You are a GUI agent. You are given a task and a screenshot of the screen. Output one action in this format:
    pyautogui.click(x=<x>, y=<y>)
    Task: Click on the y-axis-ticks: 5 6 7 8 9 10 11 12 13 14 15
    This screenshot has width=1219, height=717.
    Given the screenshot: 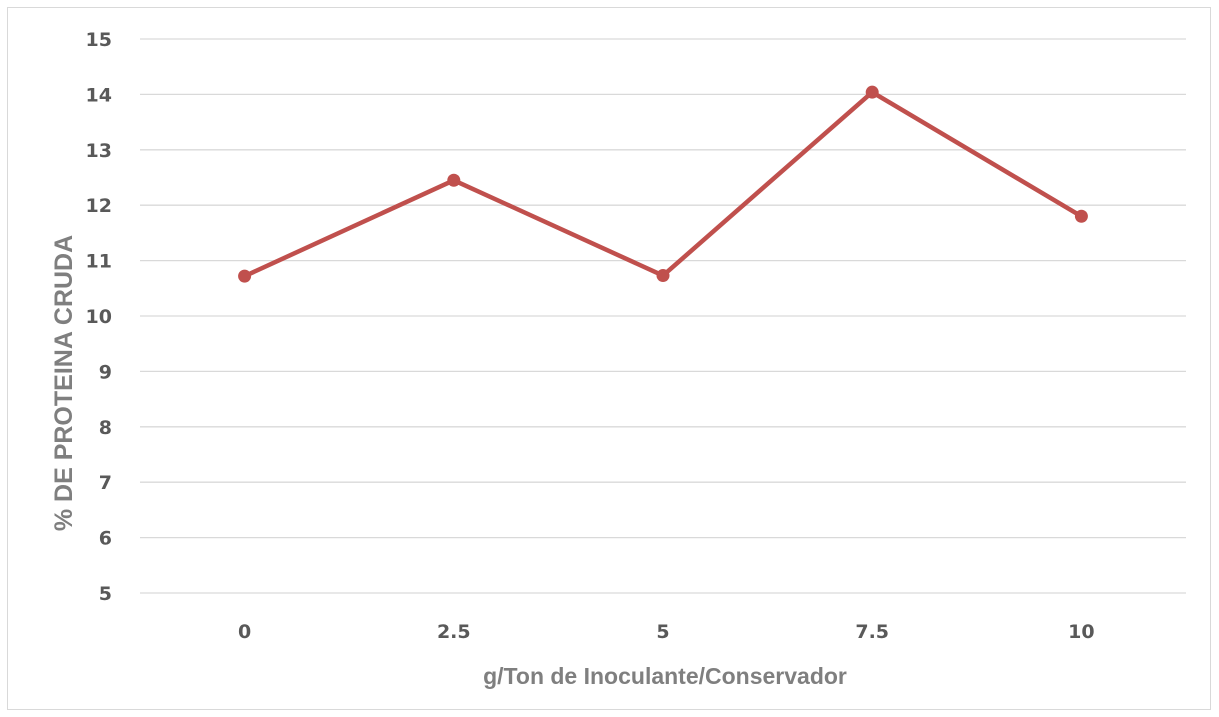 What is the action you would take?
    pyautogui.click(x=99, y=317)
    